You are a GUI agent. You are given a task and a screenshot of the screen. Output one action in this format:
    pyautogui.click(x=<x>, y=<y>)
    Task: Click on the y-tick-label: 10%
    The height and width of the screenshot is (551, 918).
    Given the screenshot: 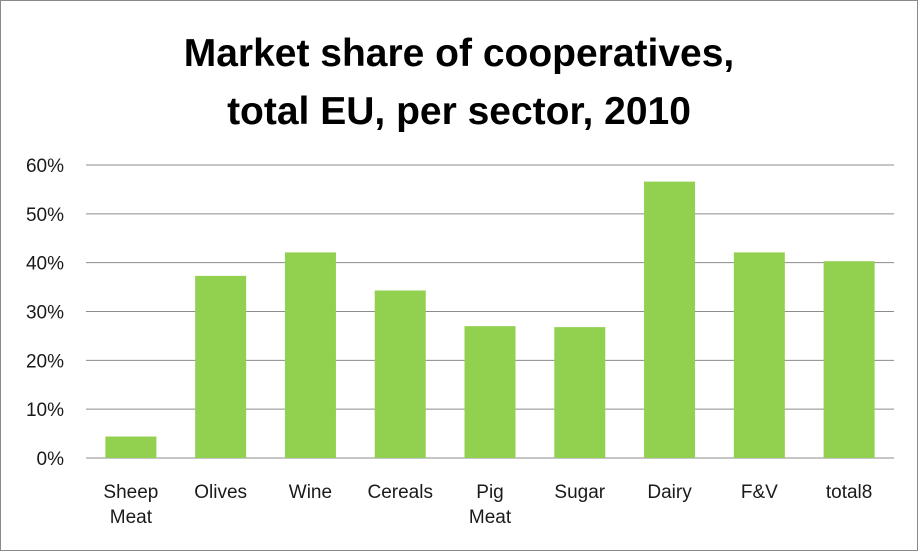 What is the action you would take?
    pyautogui.click(x=45, y=410)
    